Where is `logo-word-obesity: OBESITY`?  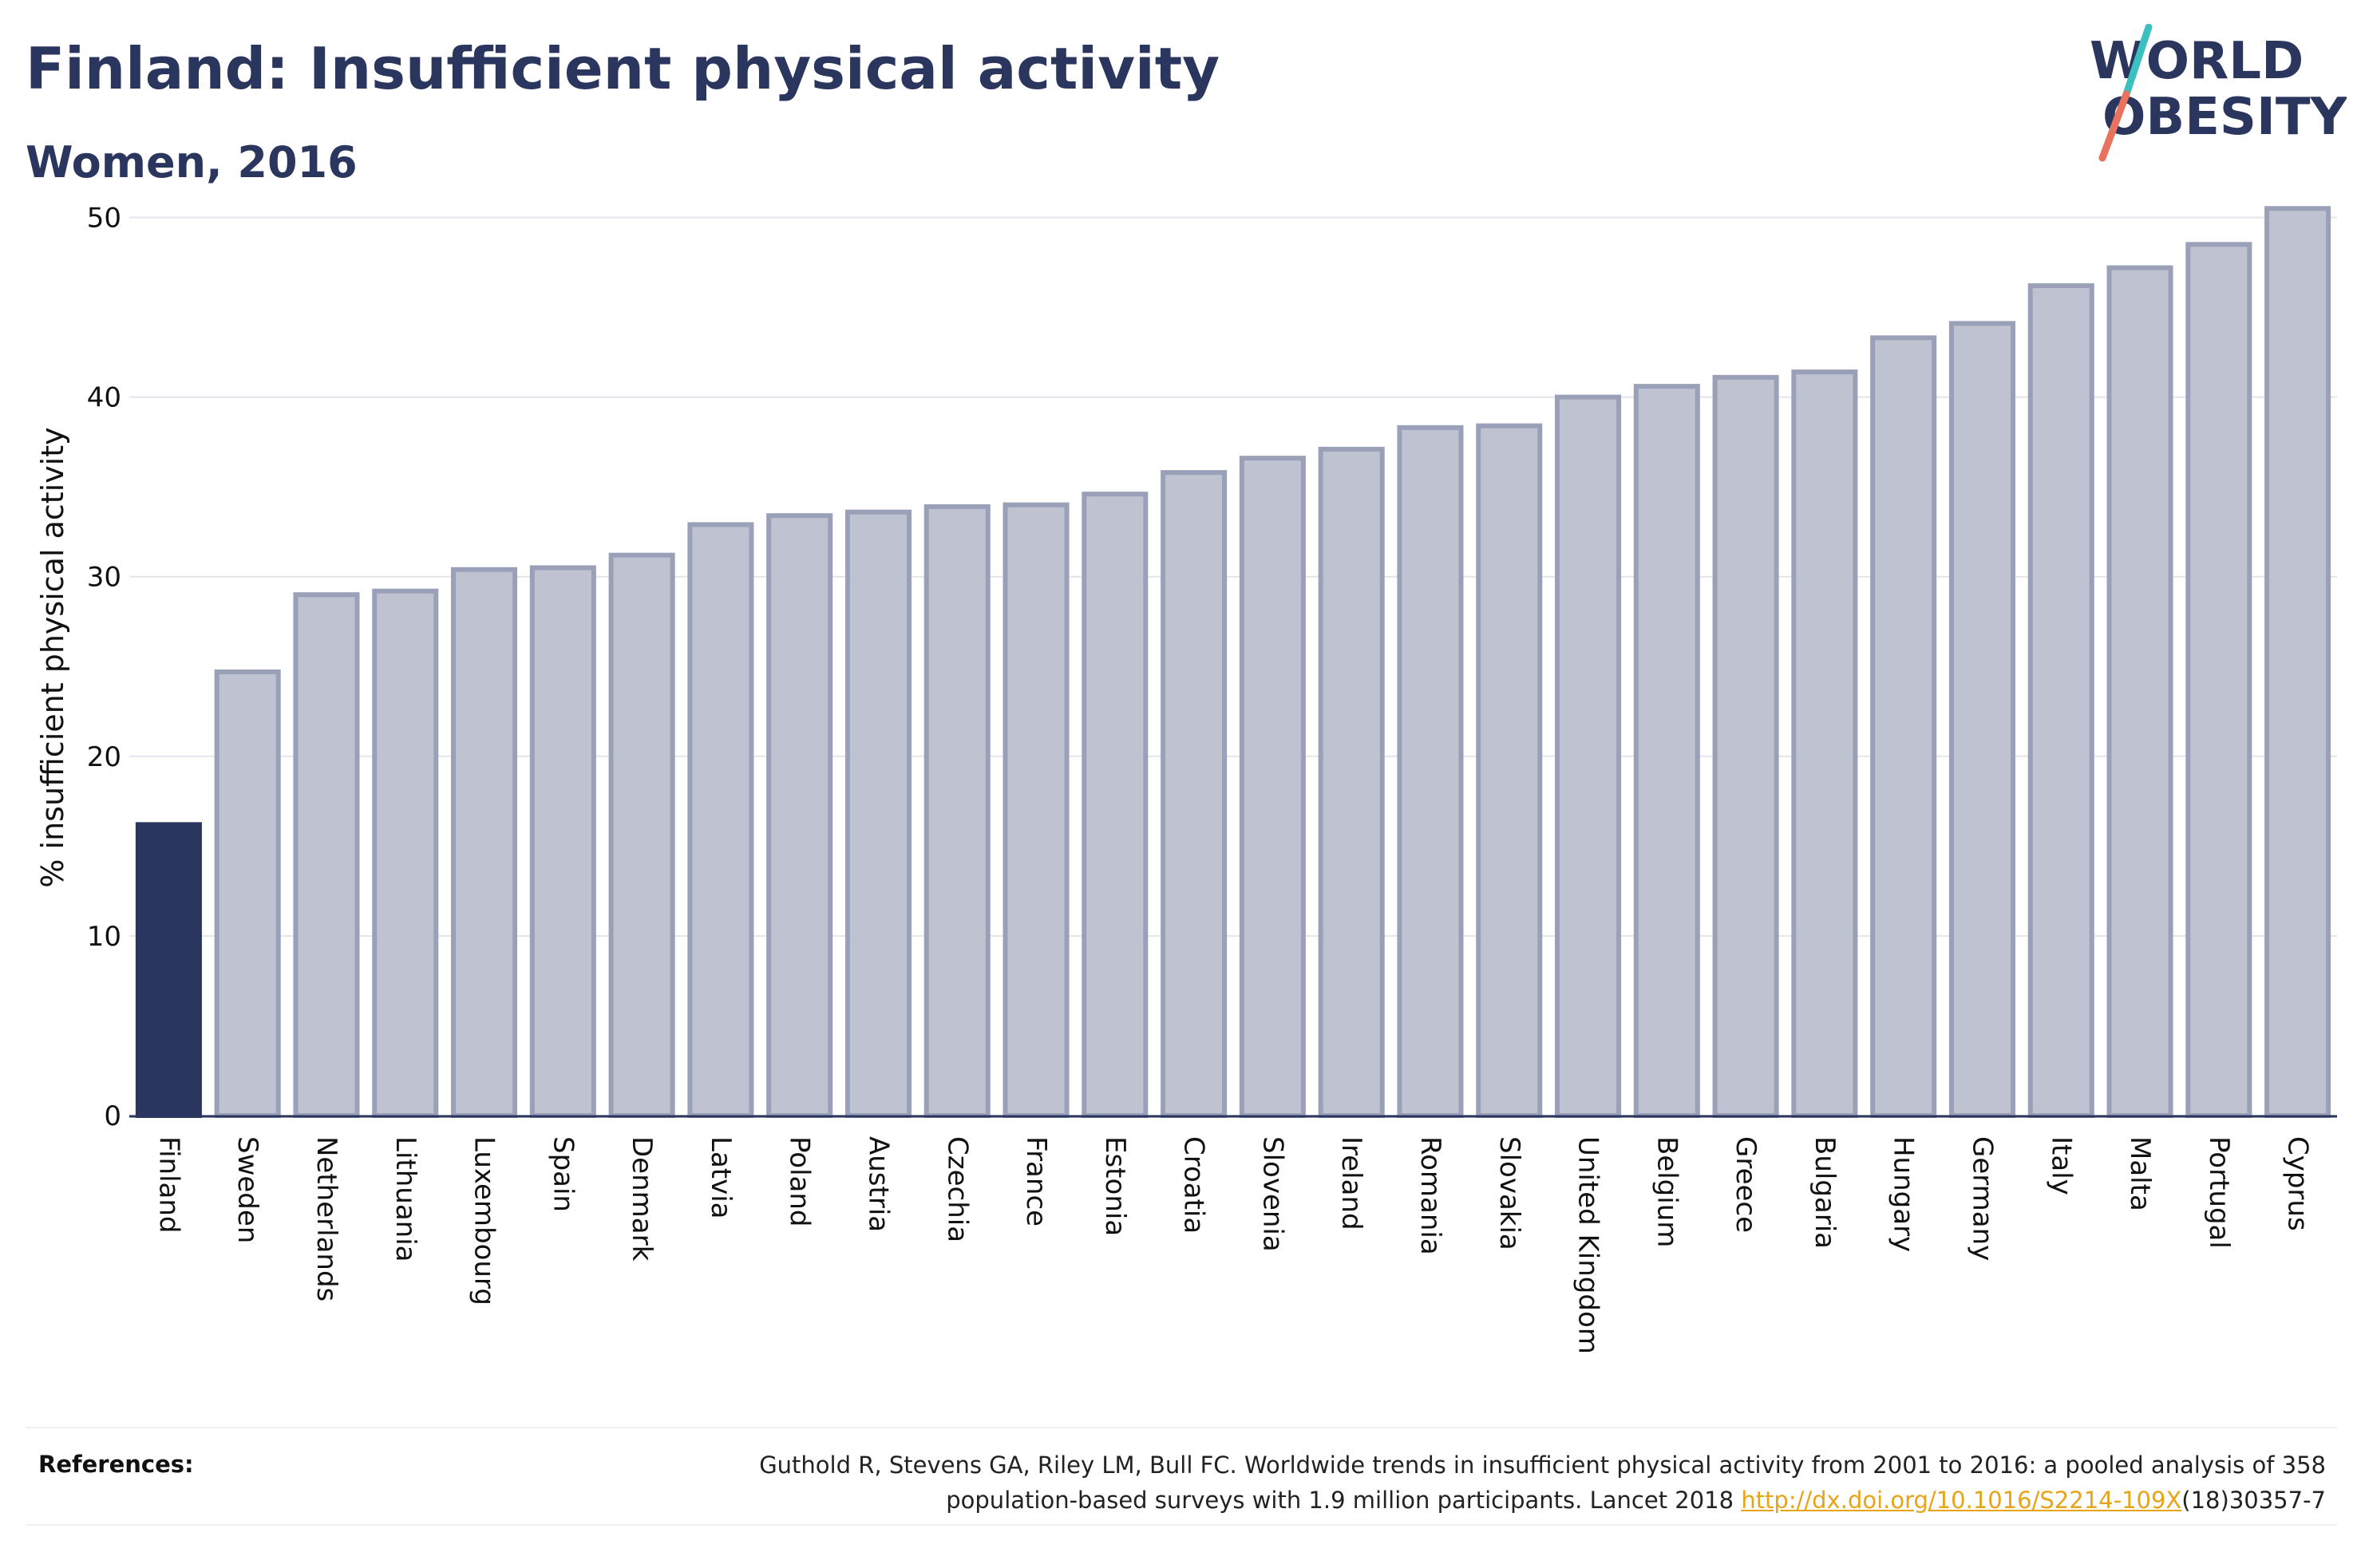
logo-word-obesity: OBESITY is located at coordinates (2224, 117).